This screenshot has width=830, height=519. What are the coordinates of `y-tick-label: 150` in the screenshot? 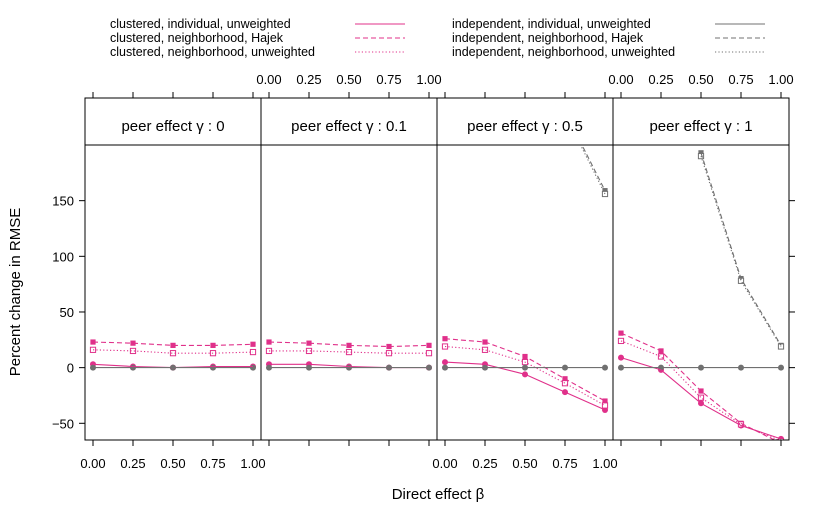 It's located at (63, 201).